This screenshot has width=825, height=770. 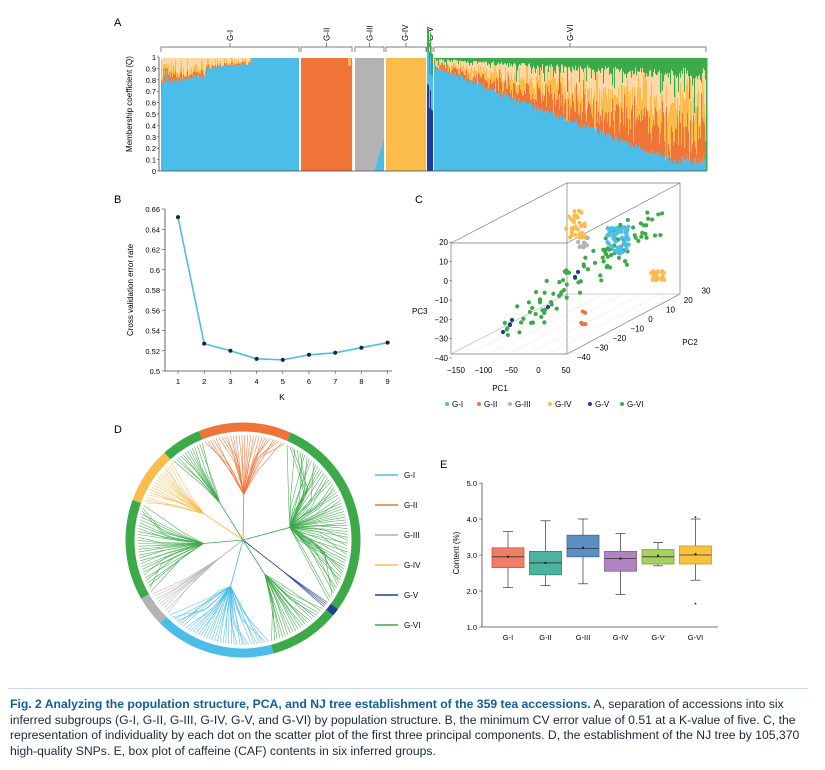 I want to click on b-xtick: 5, so click(x=283, y=381).